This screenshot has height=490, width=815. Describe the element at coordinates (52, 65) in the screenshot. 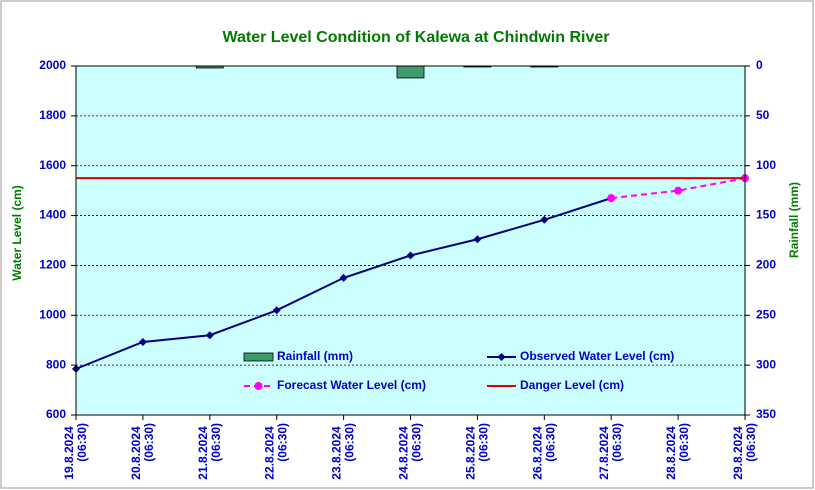

I see `y-tick-label: 2000` at that location.